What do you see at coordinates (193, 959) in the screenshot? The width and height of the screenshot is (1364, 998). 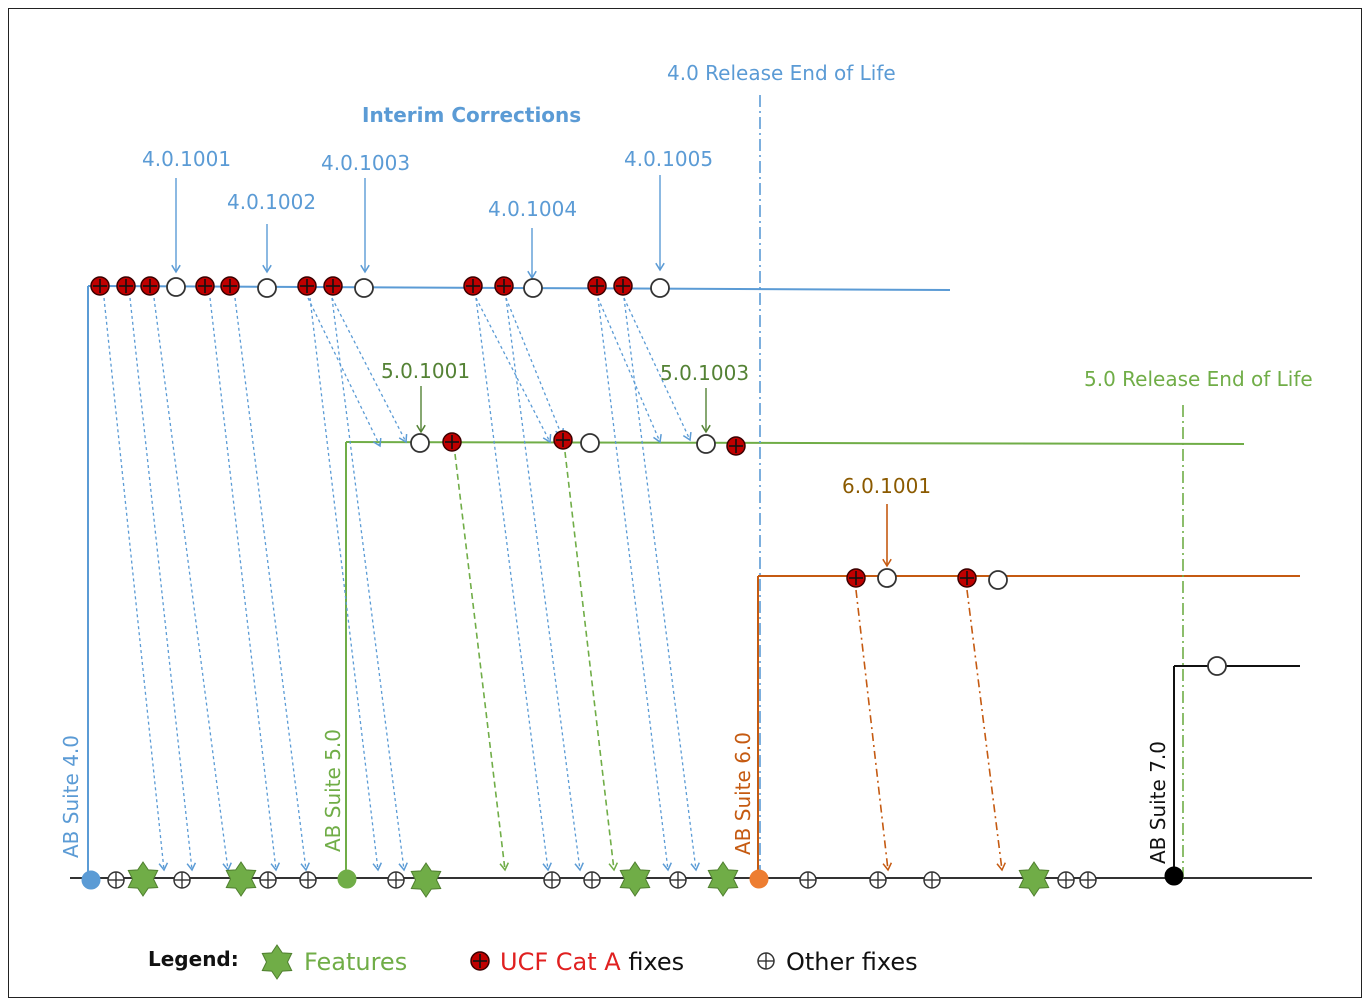 I see `legend-title: Legend:` at bounding box center [193, 959].